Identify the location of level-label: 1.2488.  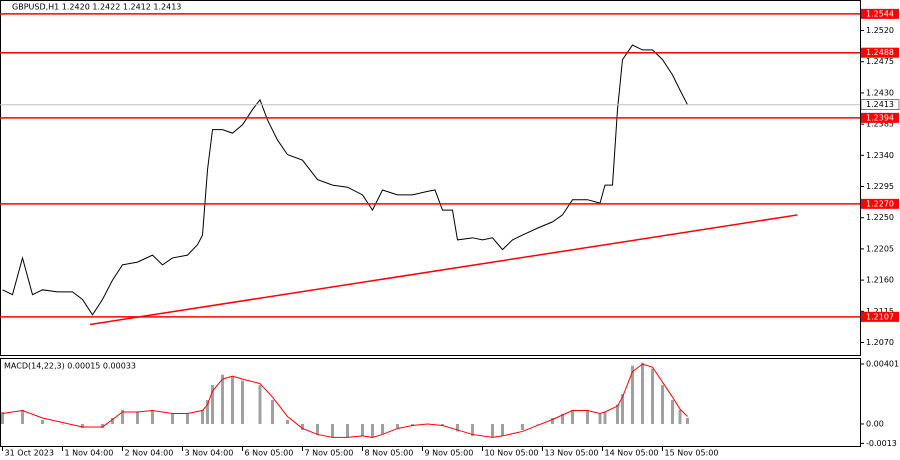
(880, 52).